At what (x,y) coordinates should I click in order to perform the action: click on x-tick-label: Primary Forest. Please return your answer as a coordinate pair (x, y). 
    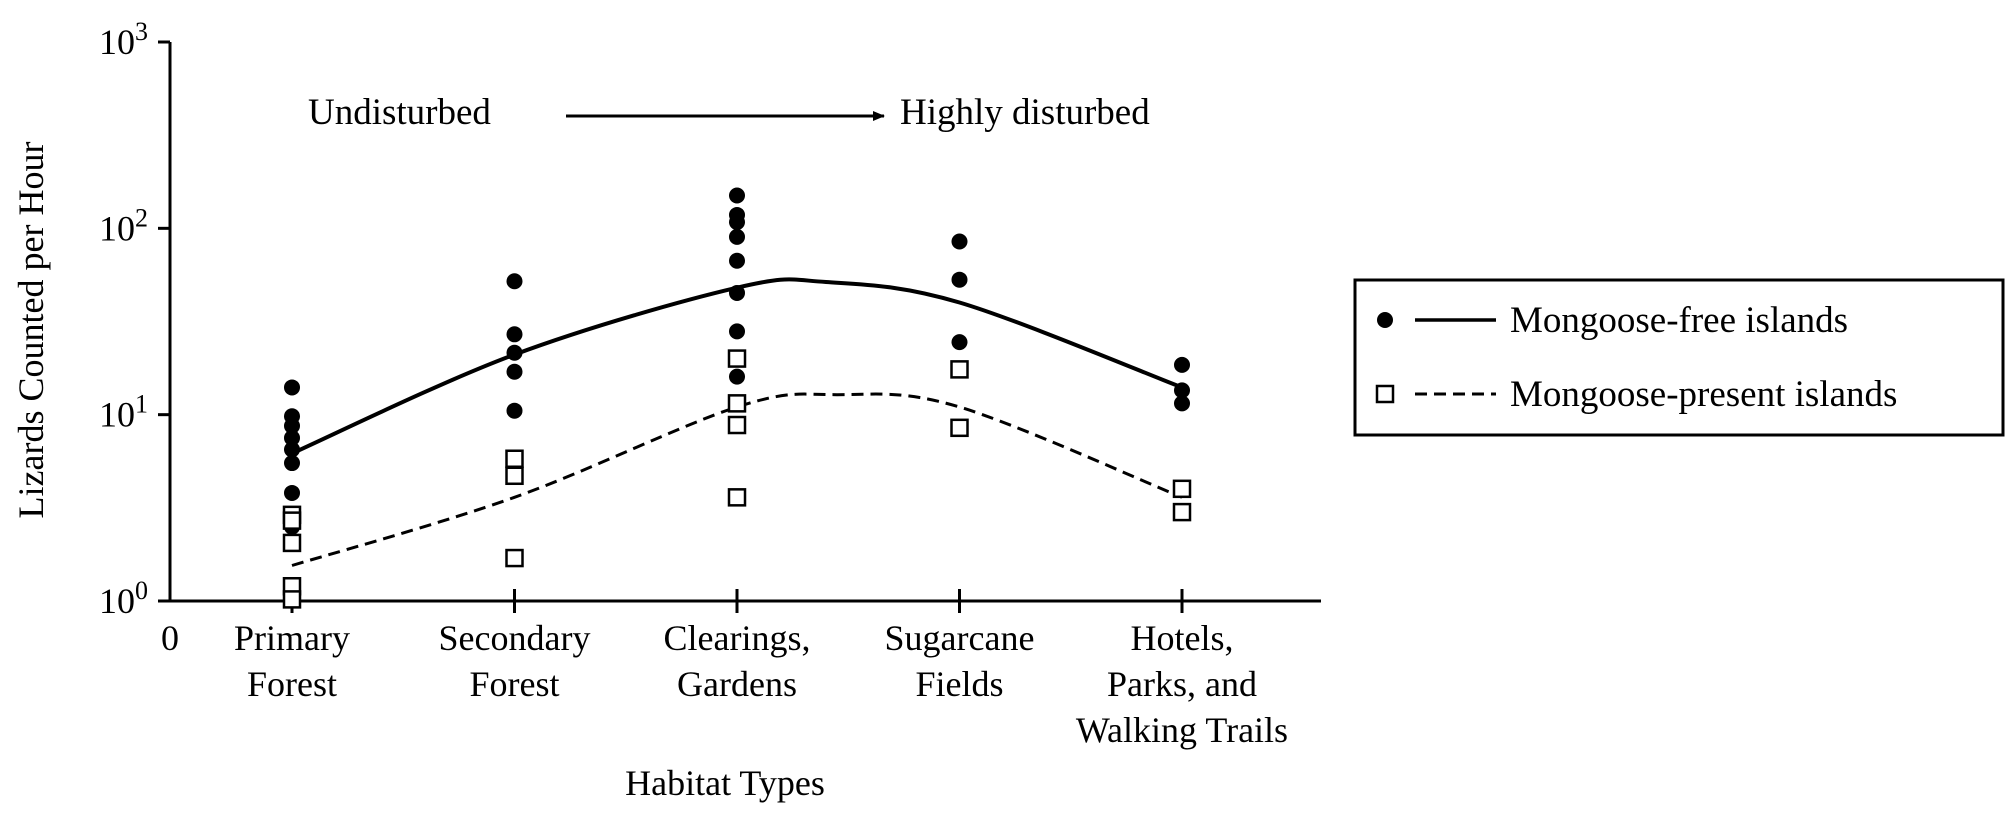
    Looking at the image, I should click on (292, 661).